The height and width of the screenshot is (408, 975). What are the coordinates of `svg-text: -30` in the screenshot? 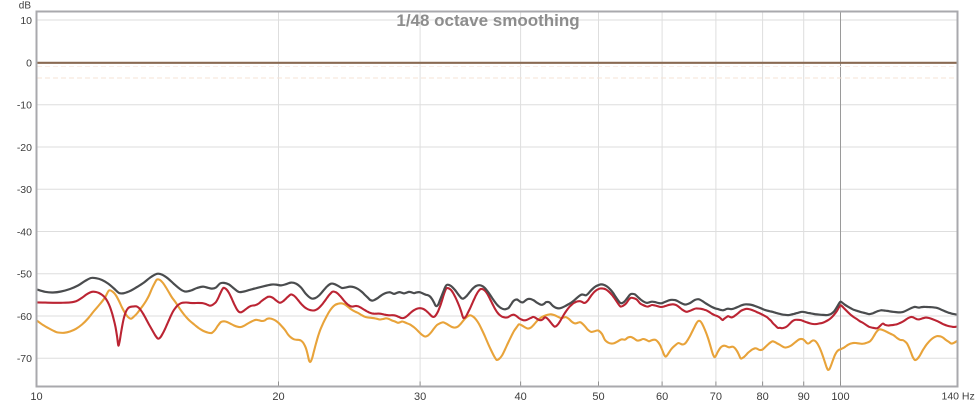 It's located at (24, 190).